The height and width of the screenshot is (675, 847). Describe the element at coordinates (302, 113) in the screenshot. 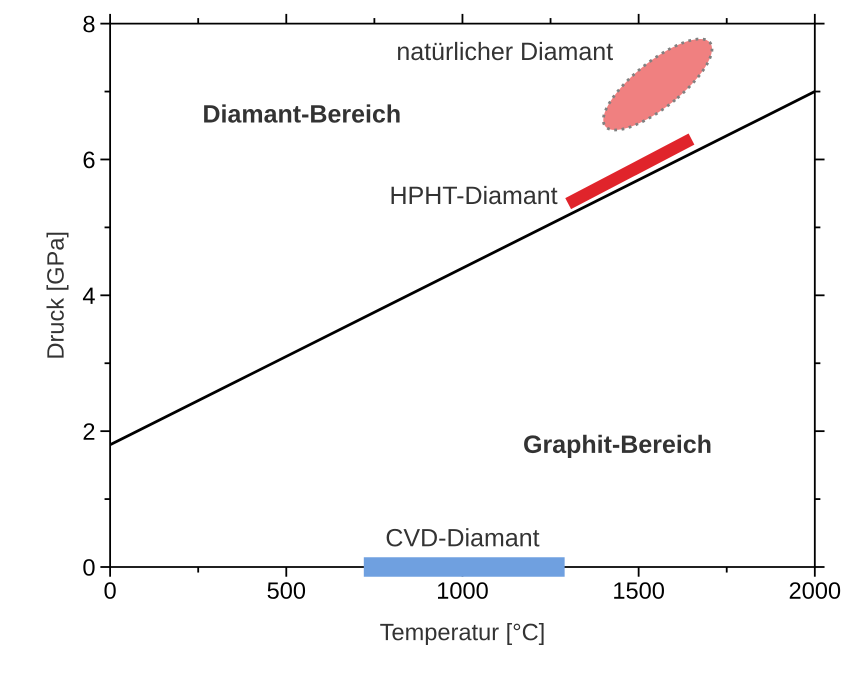

I see `annotation: Diamant-Bereich` at that location.